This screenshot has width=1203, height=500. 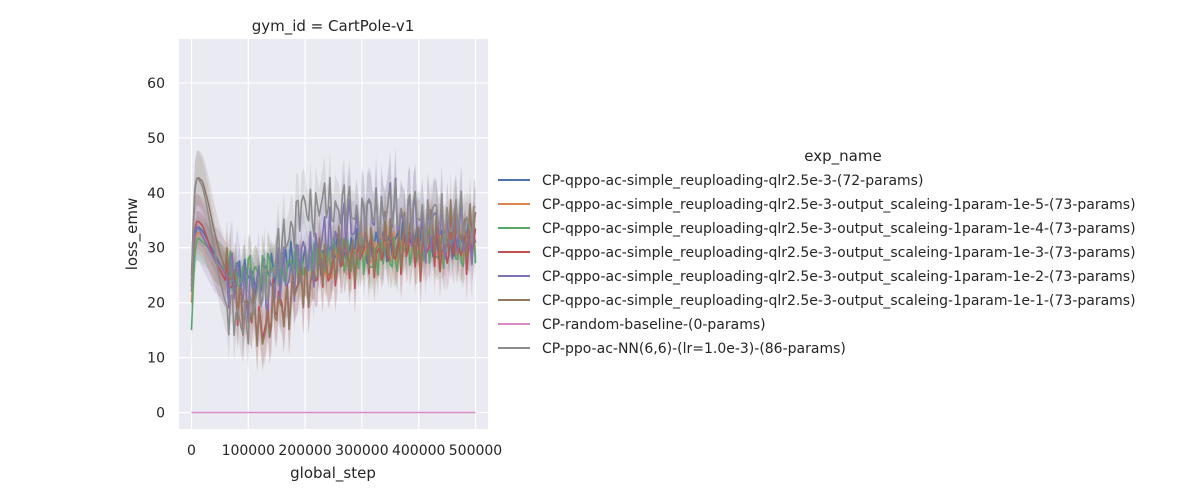 I want to click on y-axis-label: loss_emw, so click(x=132, y=234).